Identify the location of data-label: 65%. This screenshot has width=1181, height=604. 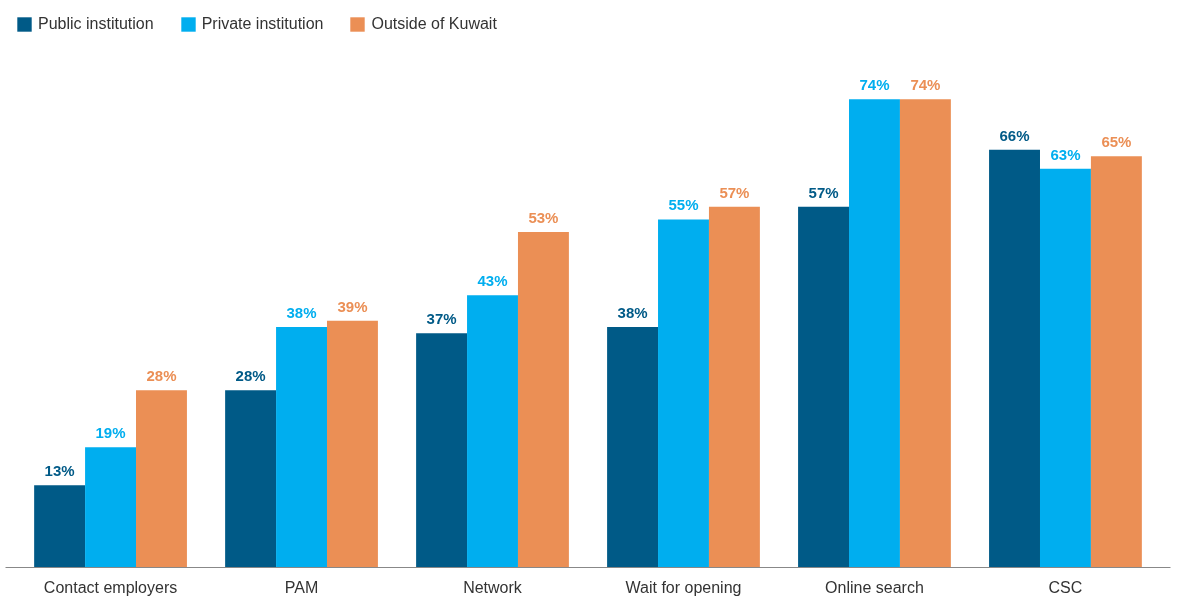
(1116, 142).